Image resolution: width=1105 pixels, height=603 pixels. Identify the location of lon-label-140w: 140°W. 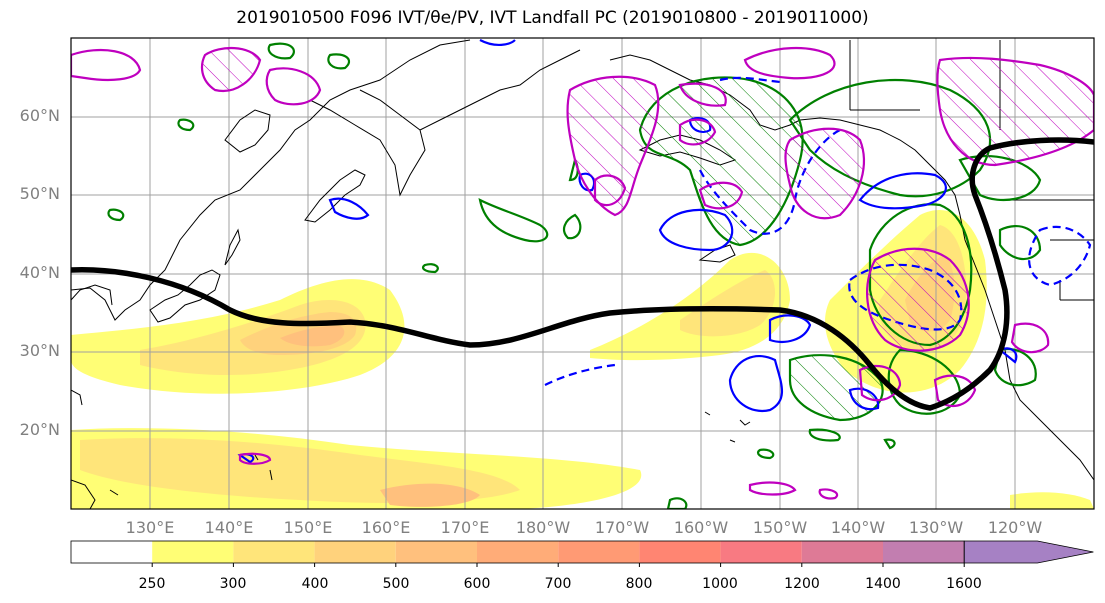
(858, 527).